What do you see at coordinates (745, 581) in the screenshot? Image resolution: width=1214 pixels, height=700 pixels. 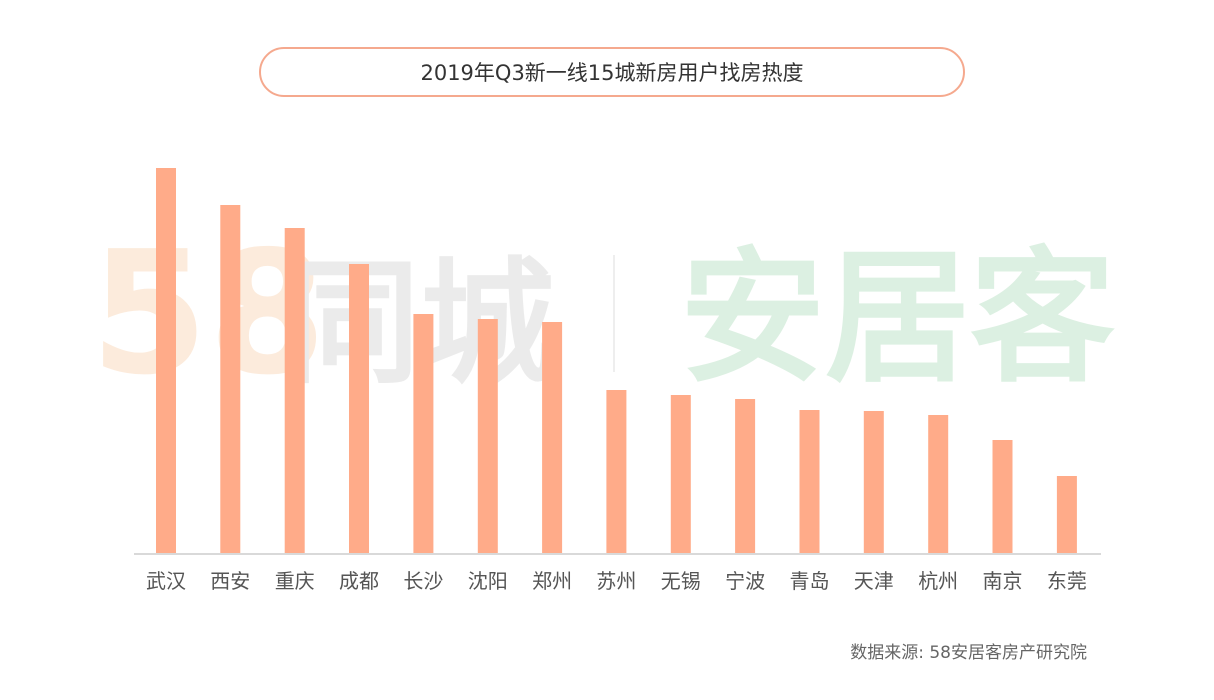 I see `x-tick-label: 宁波` at bounding box center [745, 581].